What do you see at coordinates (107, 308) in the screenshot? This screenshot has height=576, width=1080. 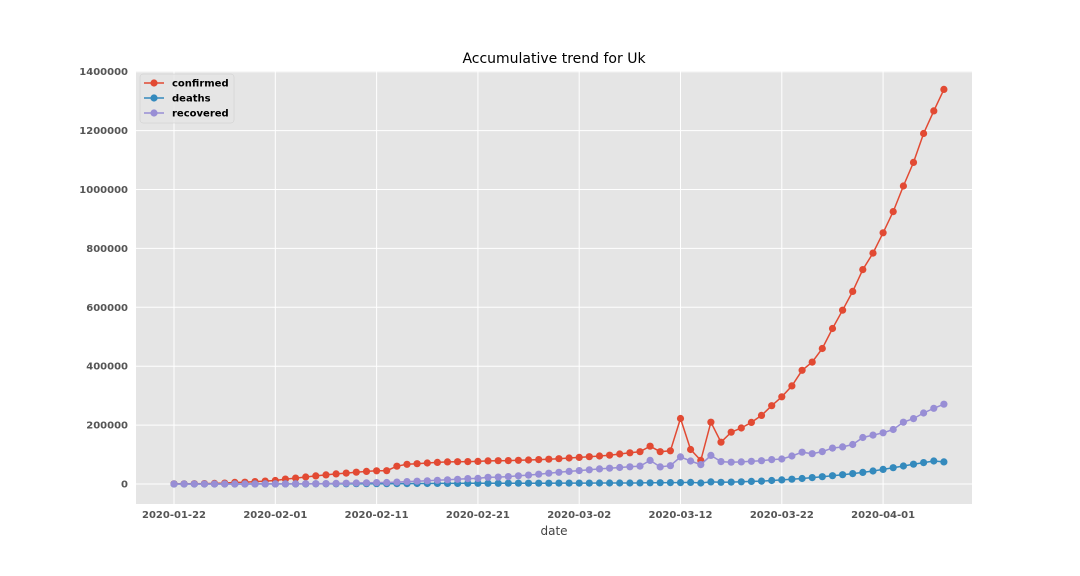 I see `y-tick-label: 600000` at bounding box center [107, 308].